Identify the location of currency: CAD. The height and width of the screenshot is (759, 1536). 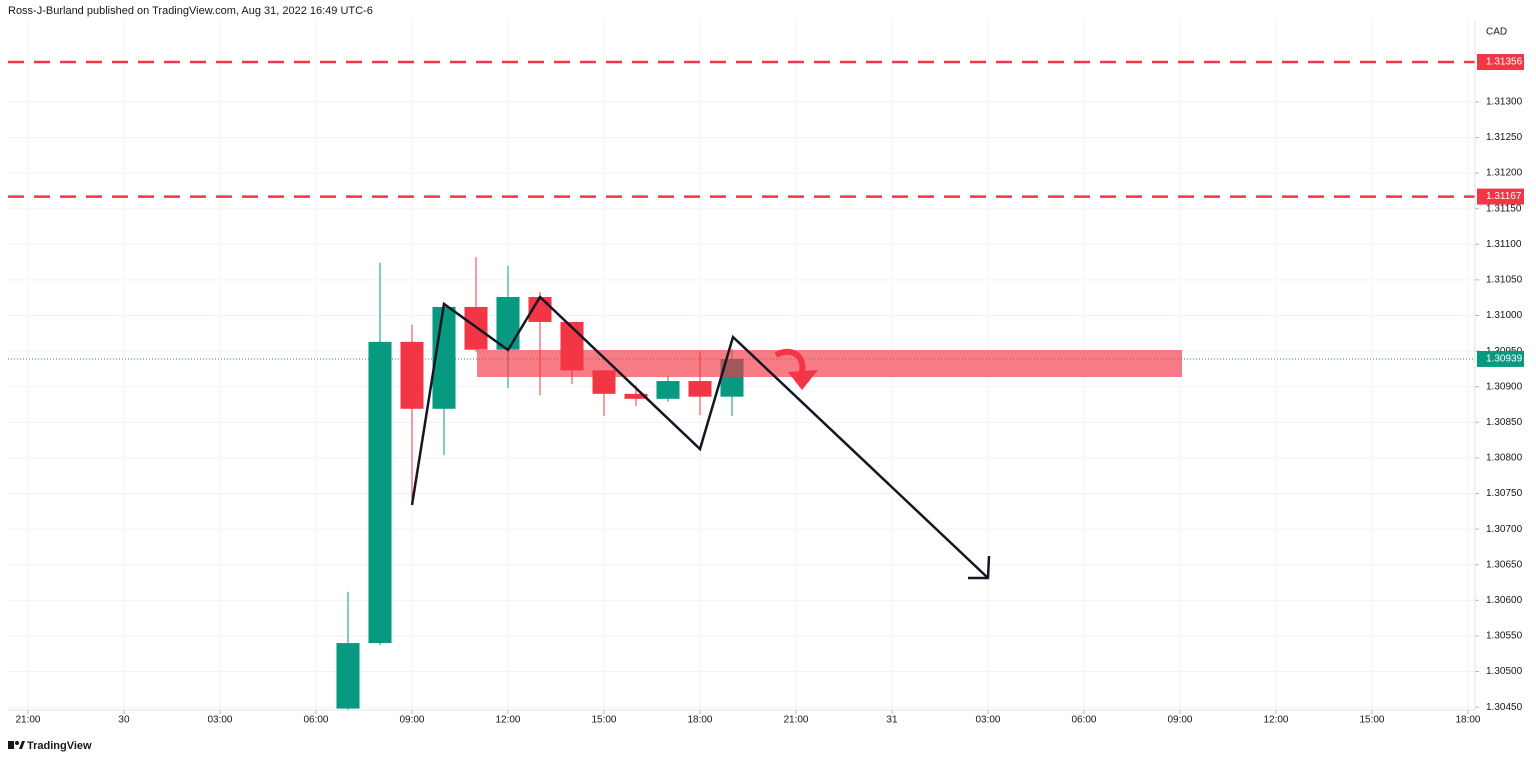
(1496, 32).